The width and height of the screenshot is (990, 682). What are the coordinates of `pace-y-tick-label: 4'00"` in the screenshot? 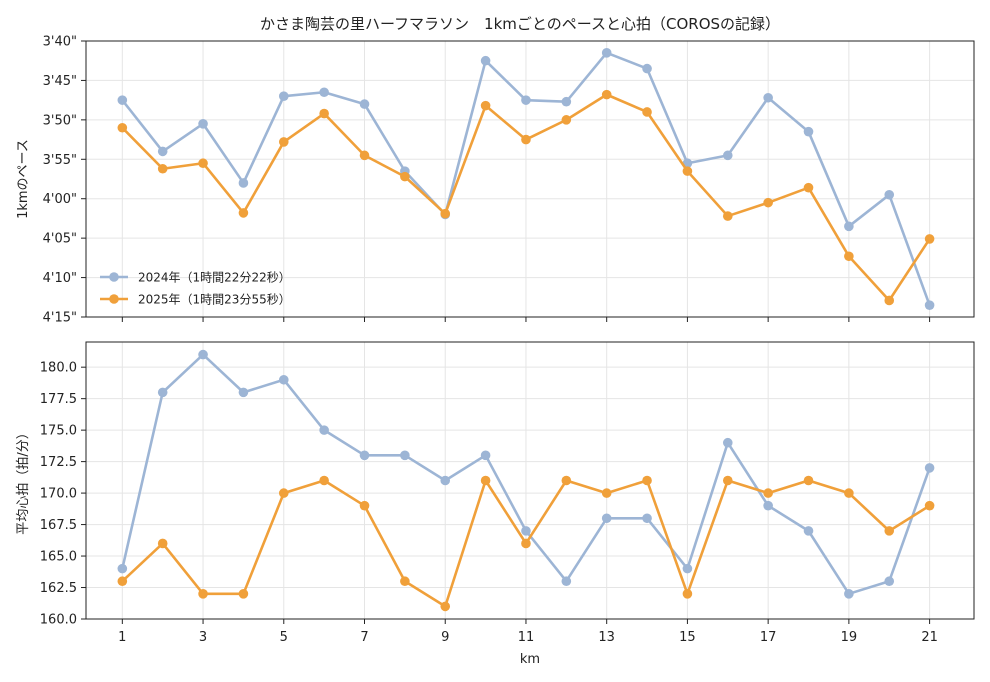 It's located at (60, 199).